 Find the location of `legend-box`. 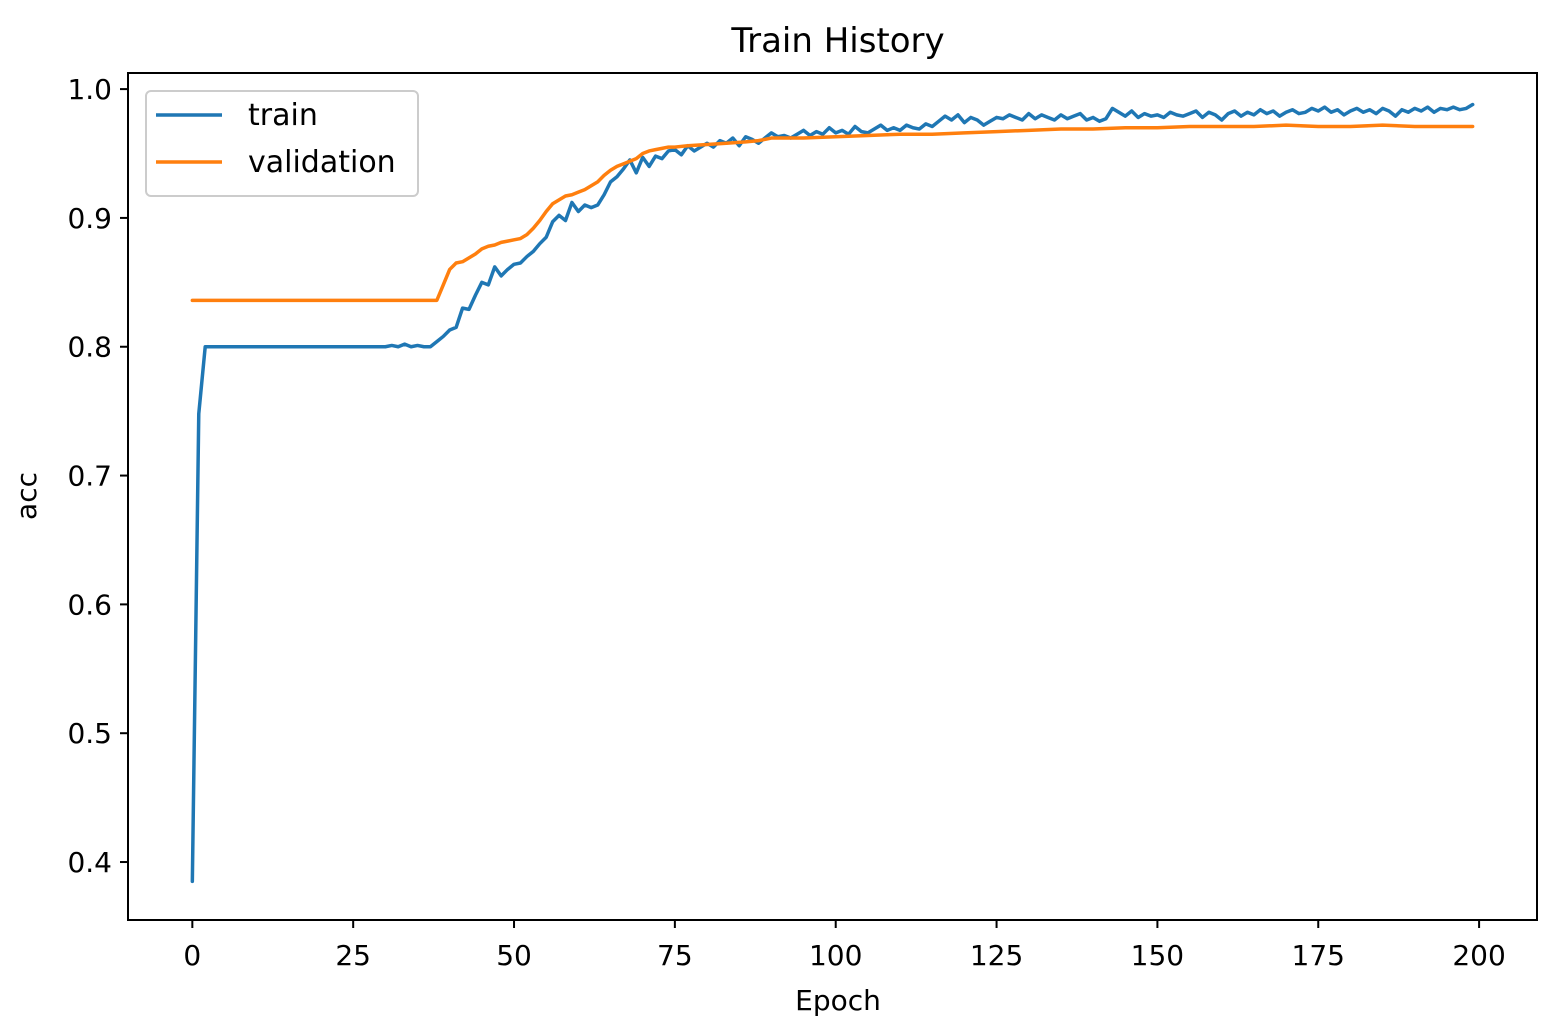

legend-box is located at coordinates (282, 143).